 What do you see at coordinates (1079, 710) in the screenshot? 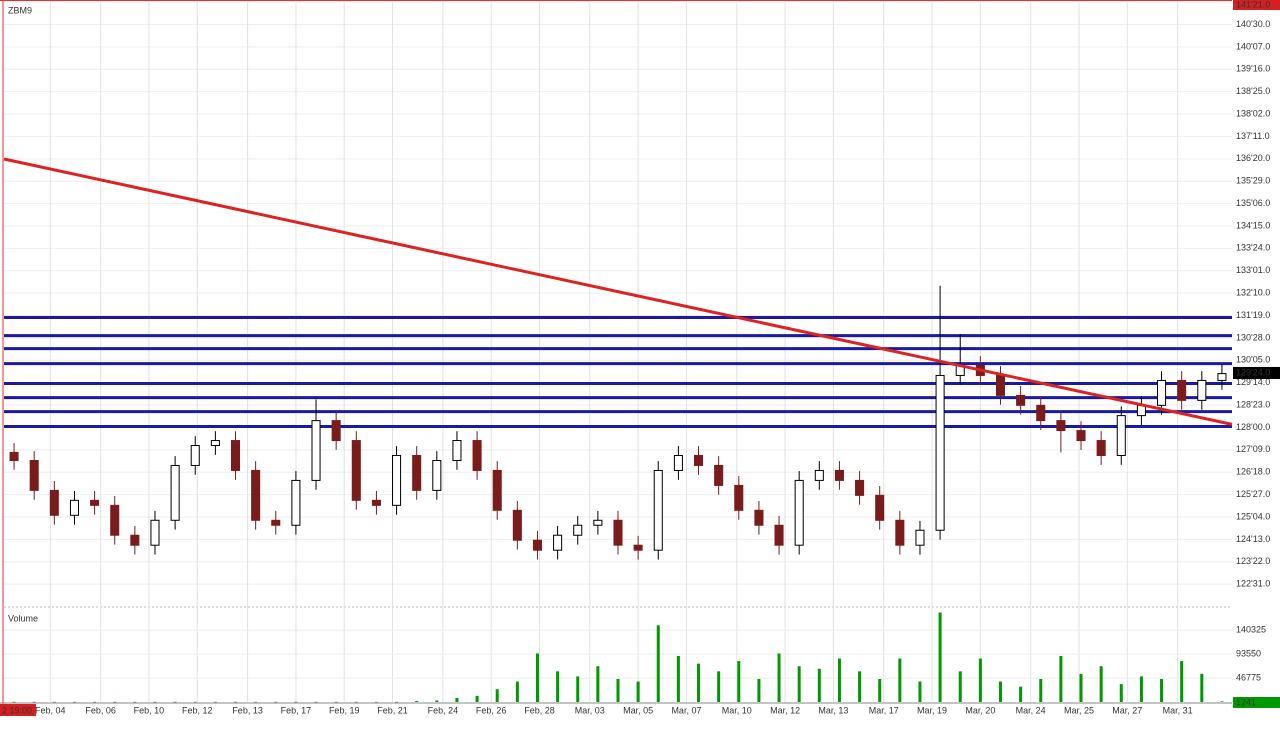
I see `x-tick-label: Mar, 25` at bounding box center [1079, 710].